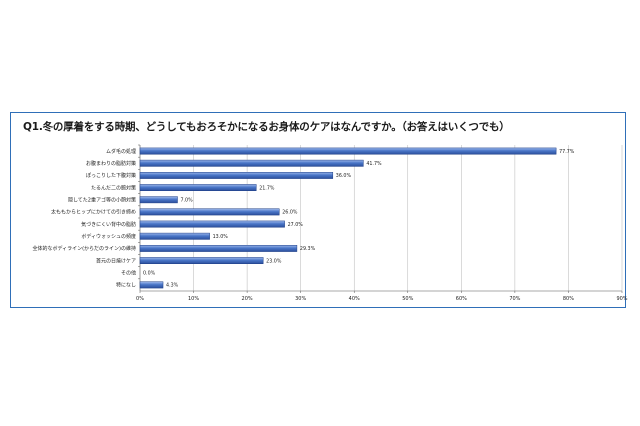 The width and height of the screenshot is (640, 426). I want to click on value-label: 0.0%, so click(149, 274).